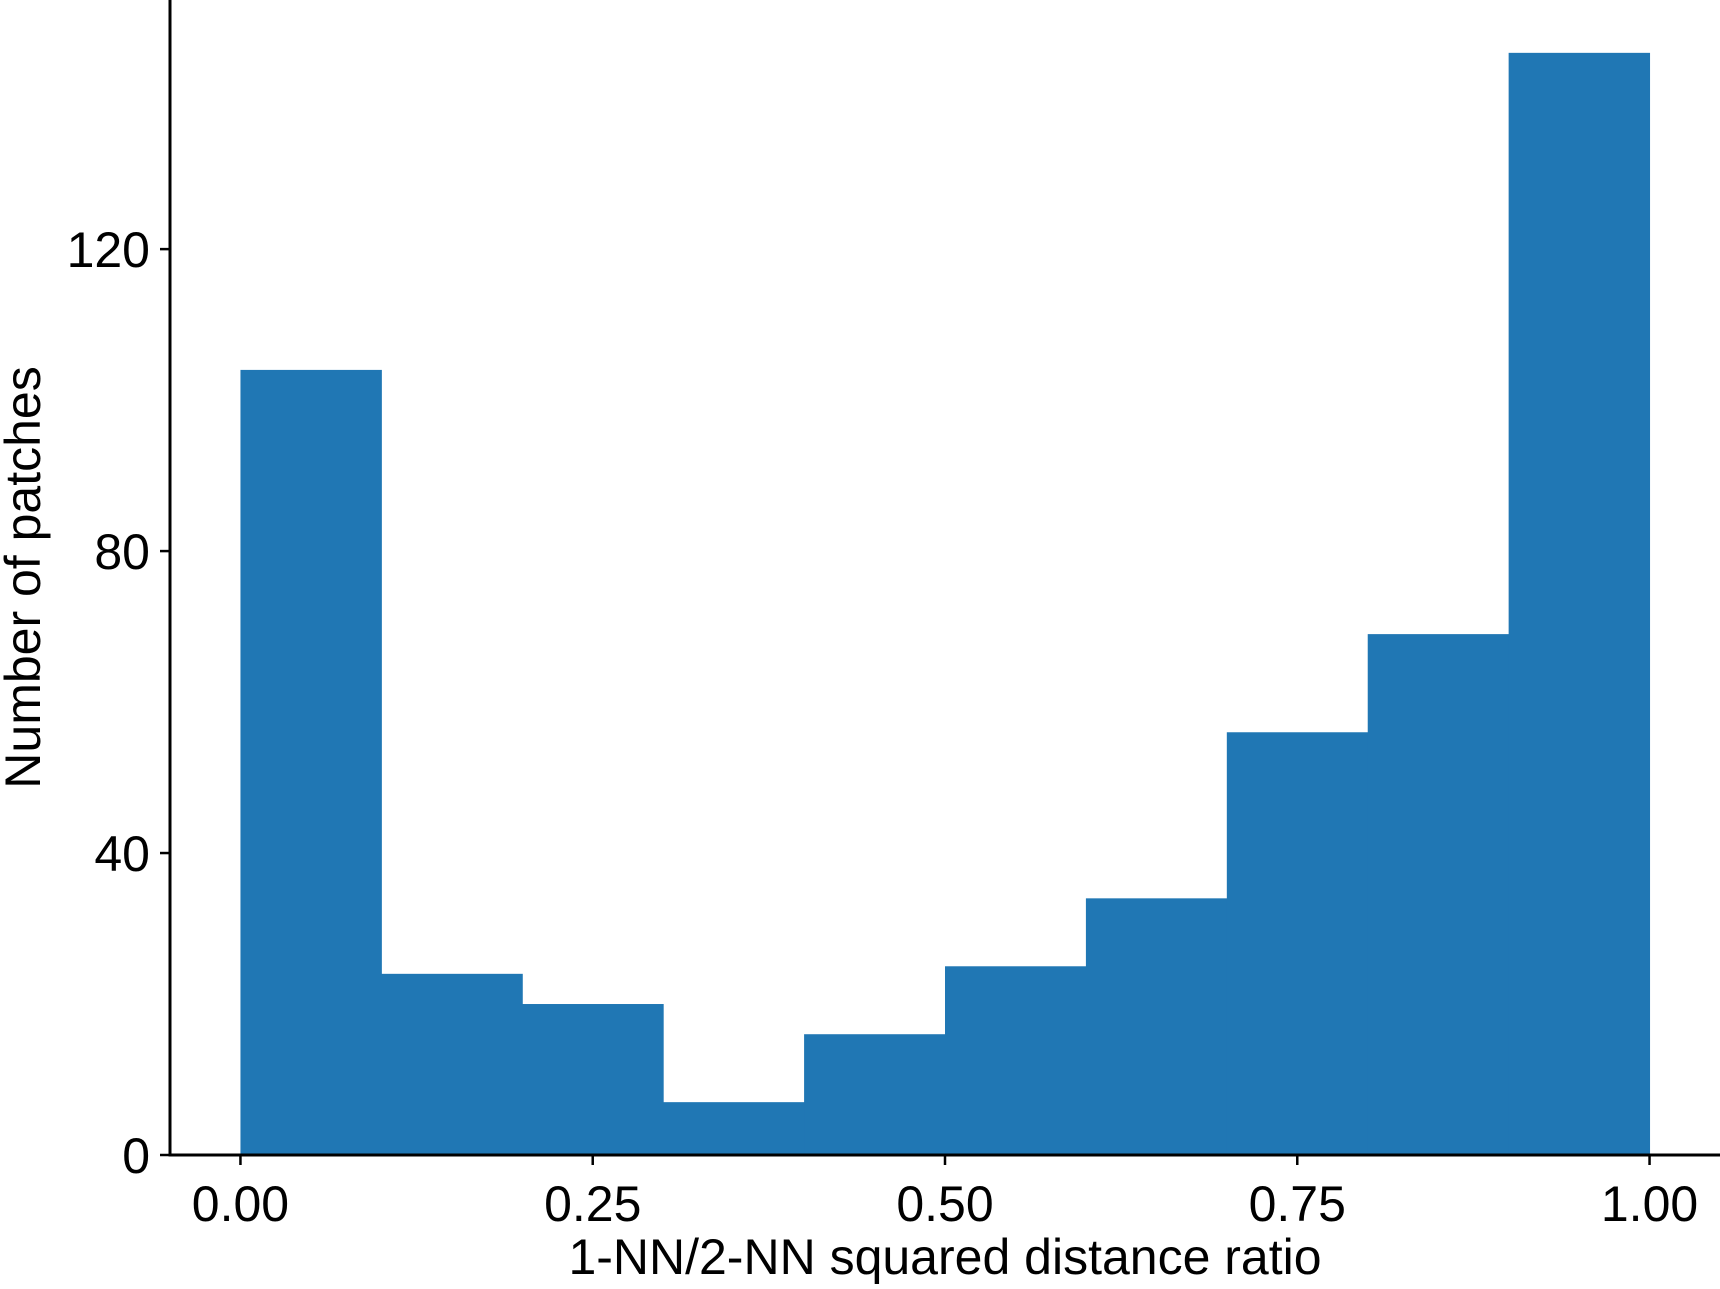 The height and width of the screenshot is (1289, 1720). Describe the element at coordinates (1649, 1204) in the screenshot. I see `x-tick-label: 1.00` at that location.